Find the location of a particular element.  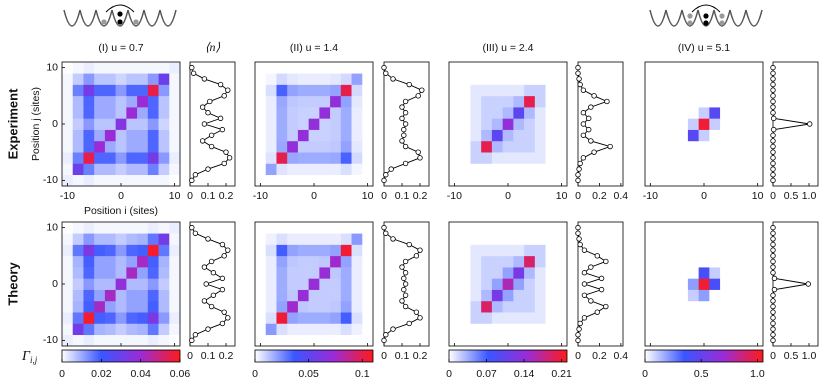

colorbar-tick-label: 0.1 is located at coordinates (362, 374).